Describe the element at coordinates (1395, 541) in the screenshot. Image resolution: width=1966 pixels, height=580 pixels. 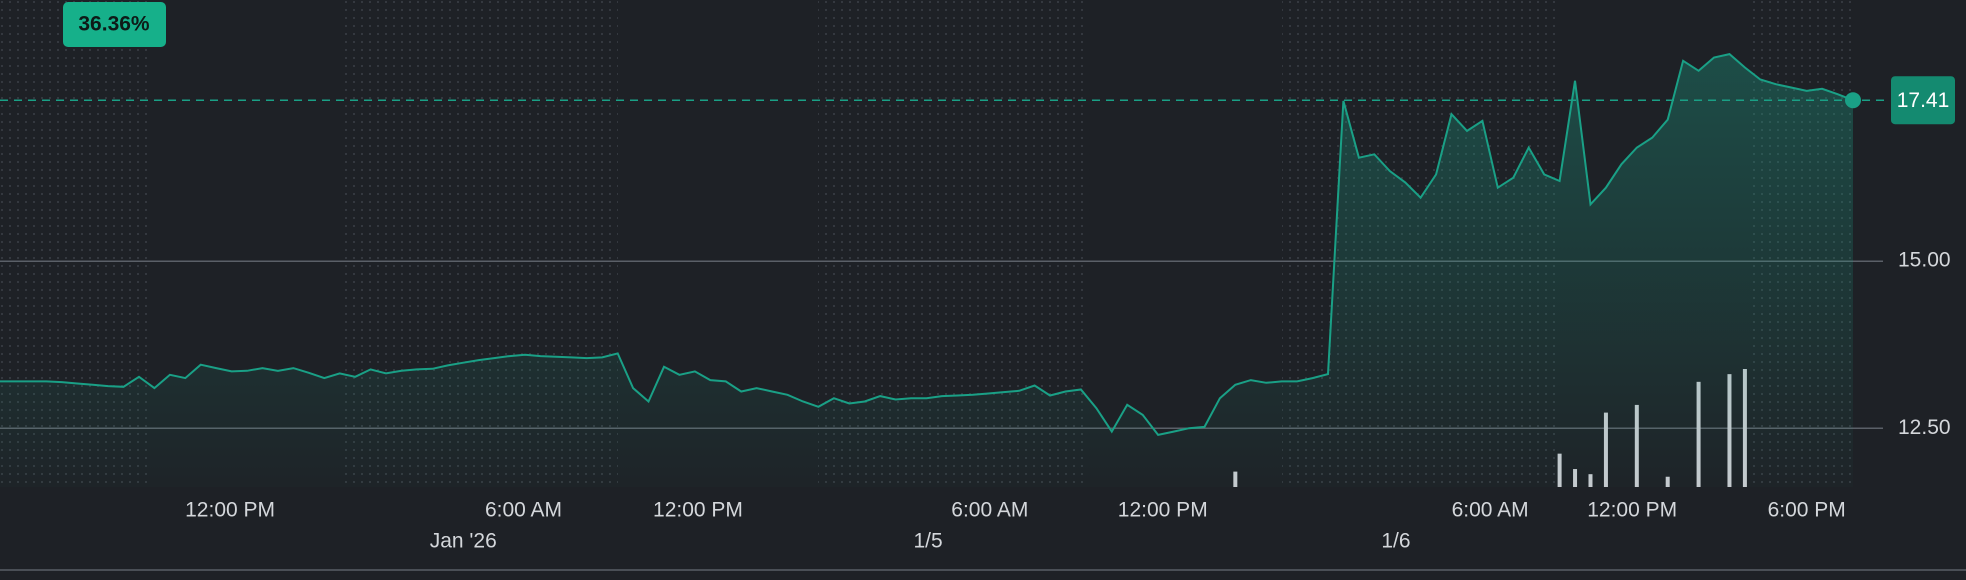
I see `date-label: 1/6` at that location.